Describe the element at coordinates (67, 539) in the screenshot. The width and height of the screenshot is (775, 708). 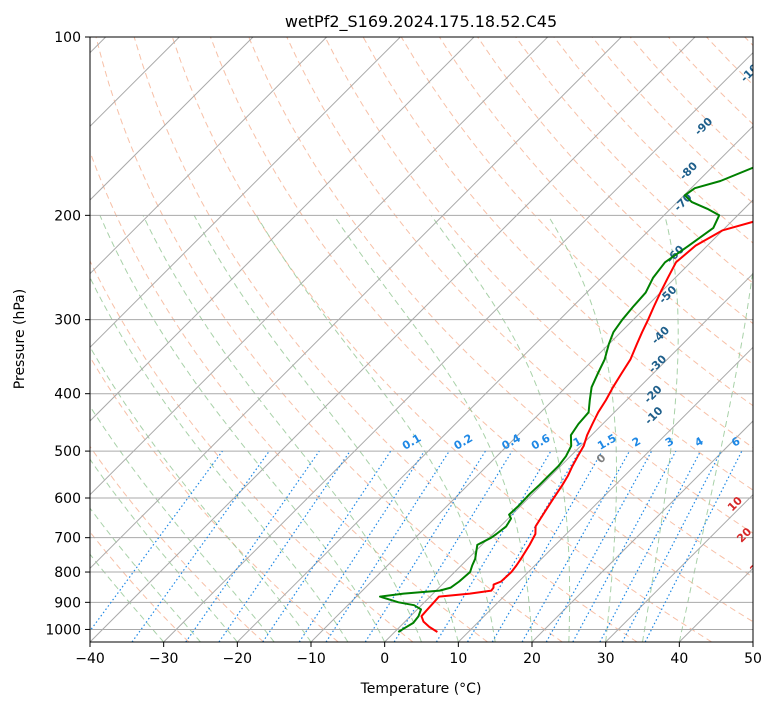
I see `y-tick-label: 700` at that location.